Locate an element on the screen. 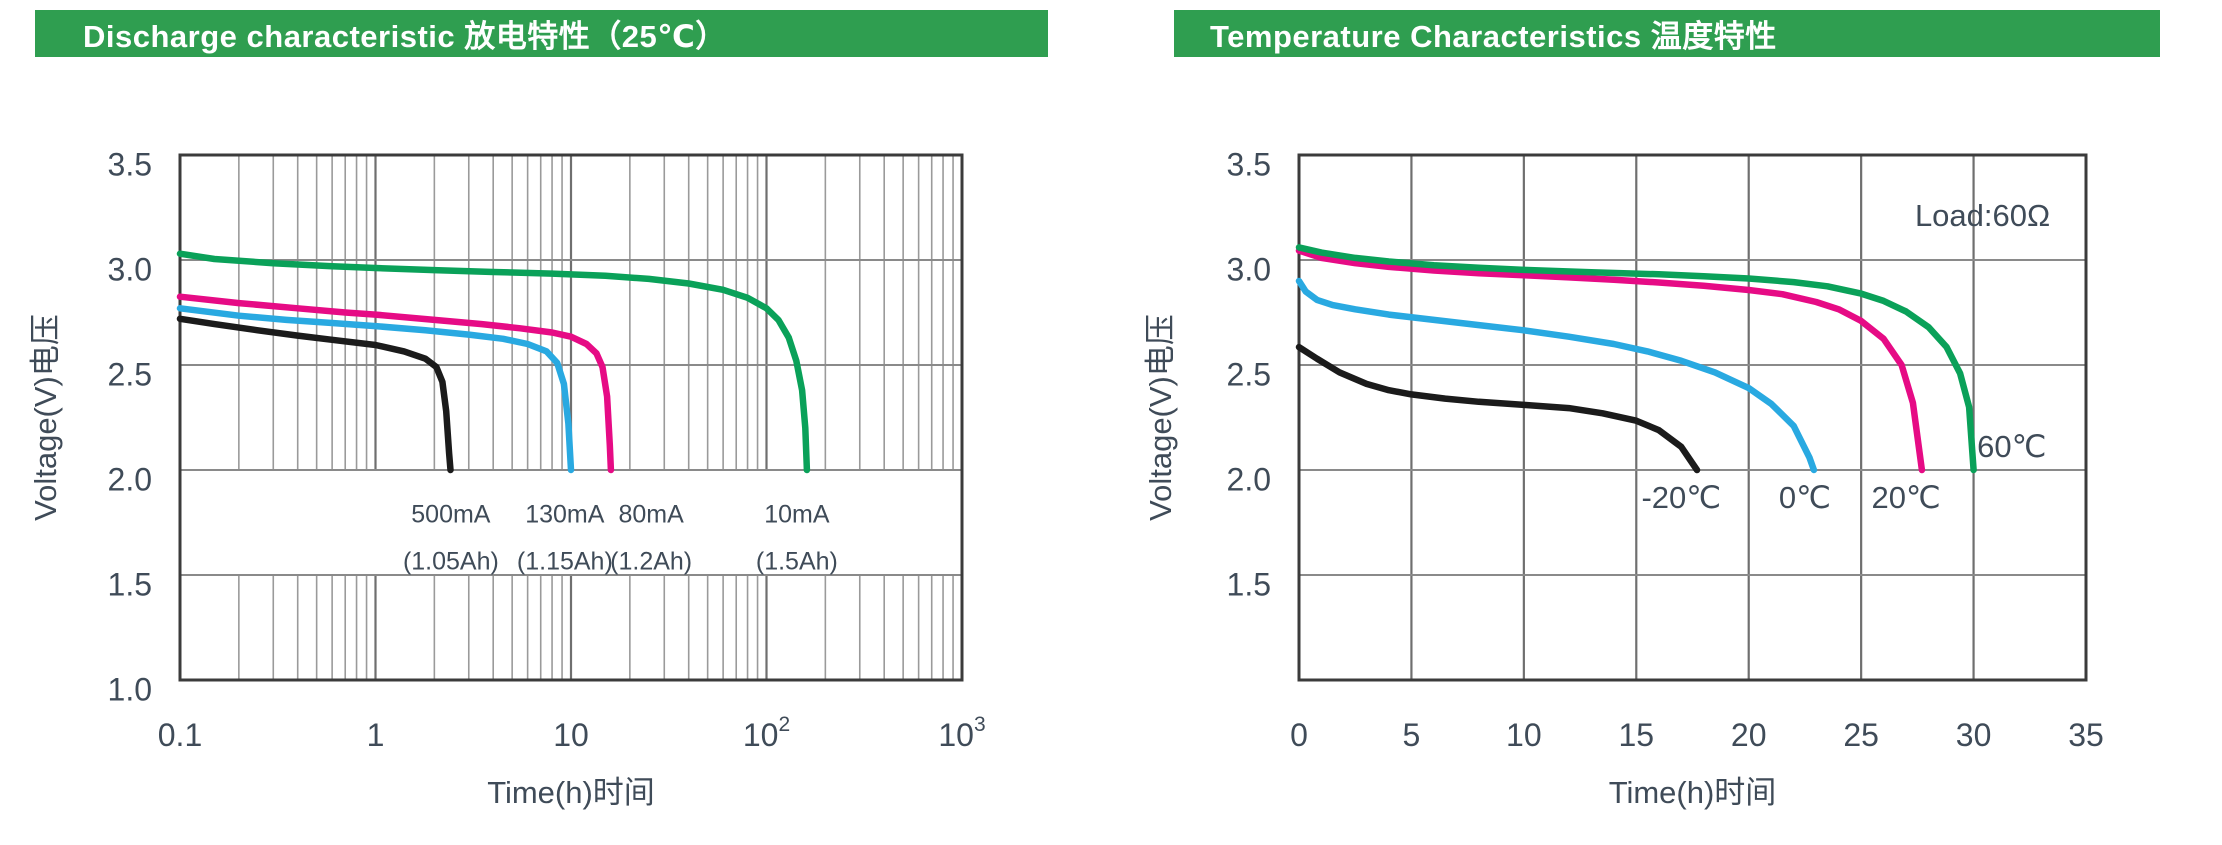 Image resolution: width=2222 pixels, height=845 pixels. annotation-Load60: Load:60Ω is located at coordinates (1982, 215).